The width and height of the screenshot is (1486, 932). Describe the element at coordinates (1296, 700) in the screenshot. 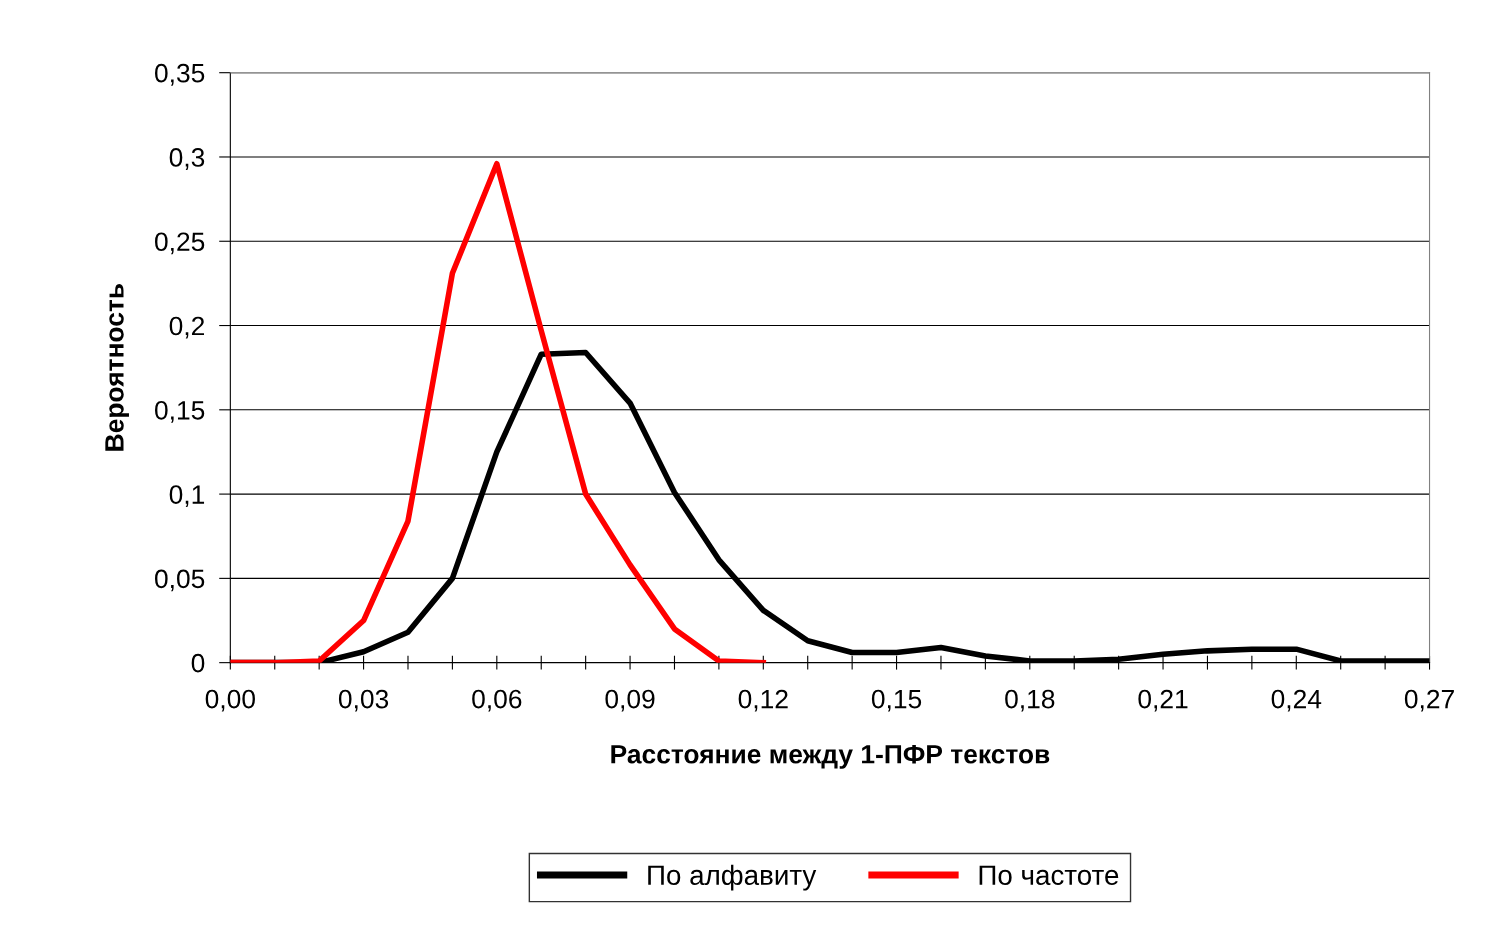

I see `x-tick-label: 0,24` at that location.